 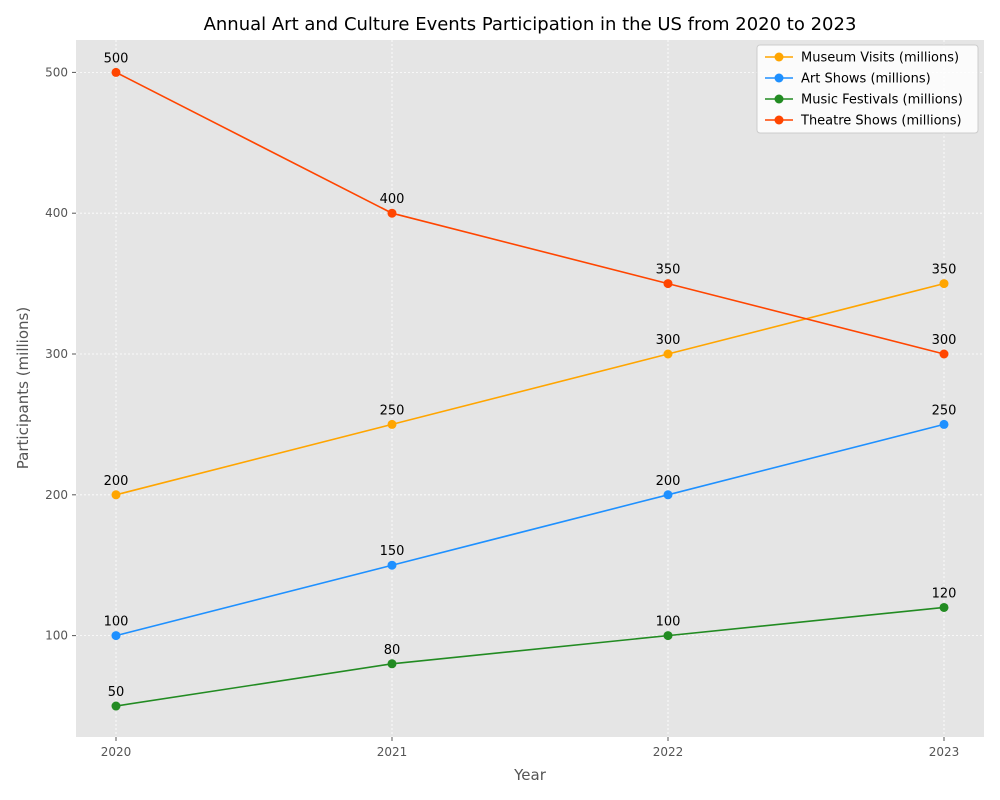 I want to click on x-tick-label: 2021, so click(x=392, y=752).